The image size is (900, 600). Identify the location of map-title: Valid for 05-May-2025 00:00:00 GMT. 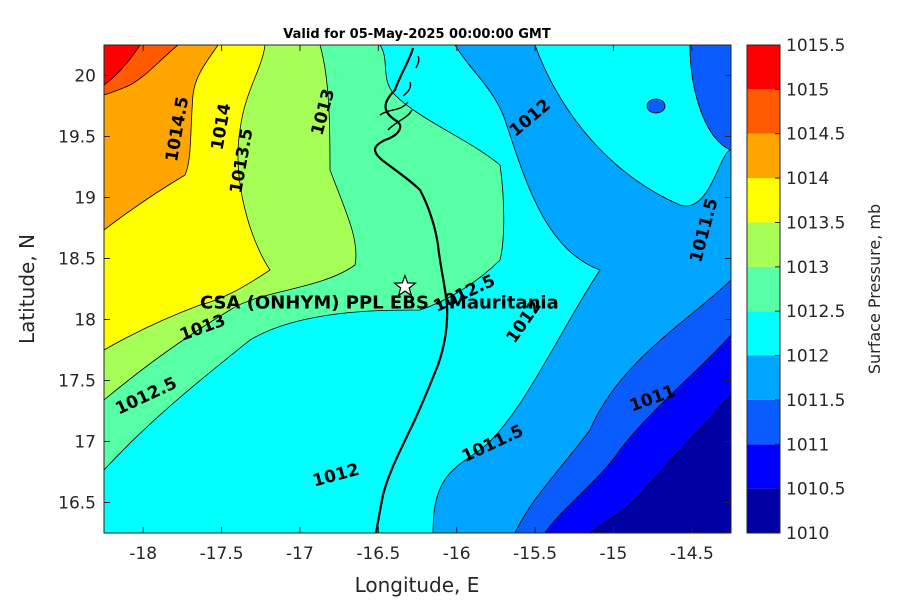
(417, 34).